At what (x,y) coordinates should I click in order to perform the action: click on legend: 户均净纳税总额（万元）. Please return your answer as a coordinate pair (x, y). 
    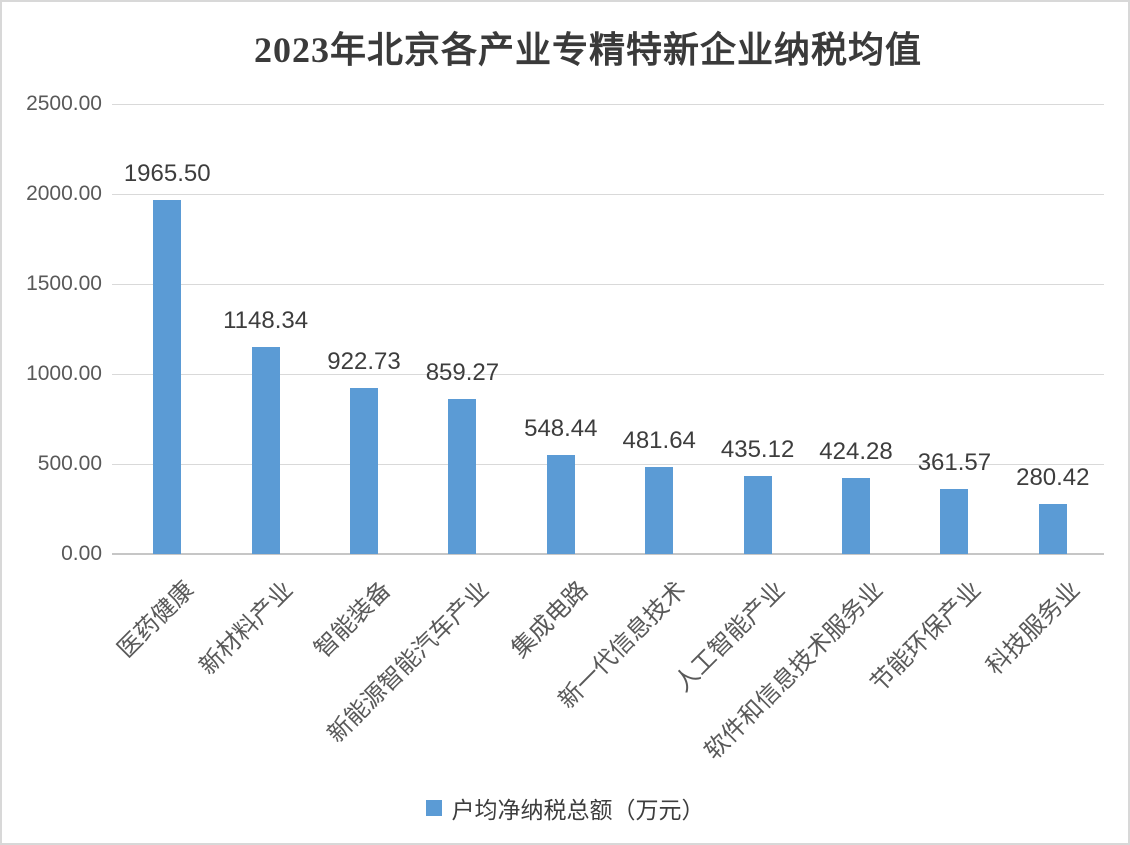
    Looking at the image, I should click on (565, 808).